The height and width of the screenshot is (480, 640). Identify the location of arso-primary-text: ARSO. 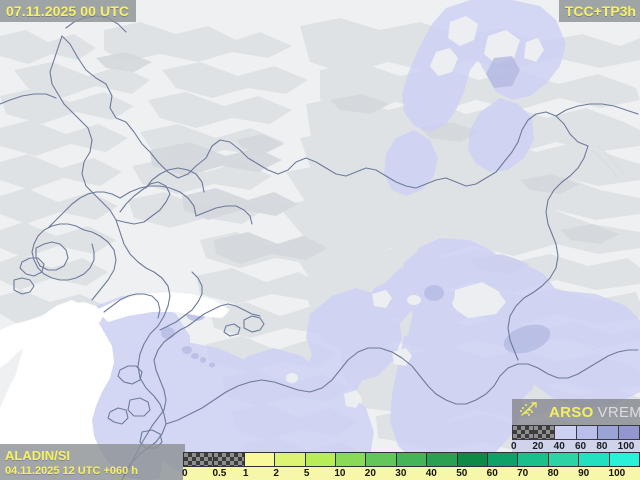
(571, 412).